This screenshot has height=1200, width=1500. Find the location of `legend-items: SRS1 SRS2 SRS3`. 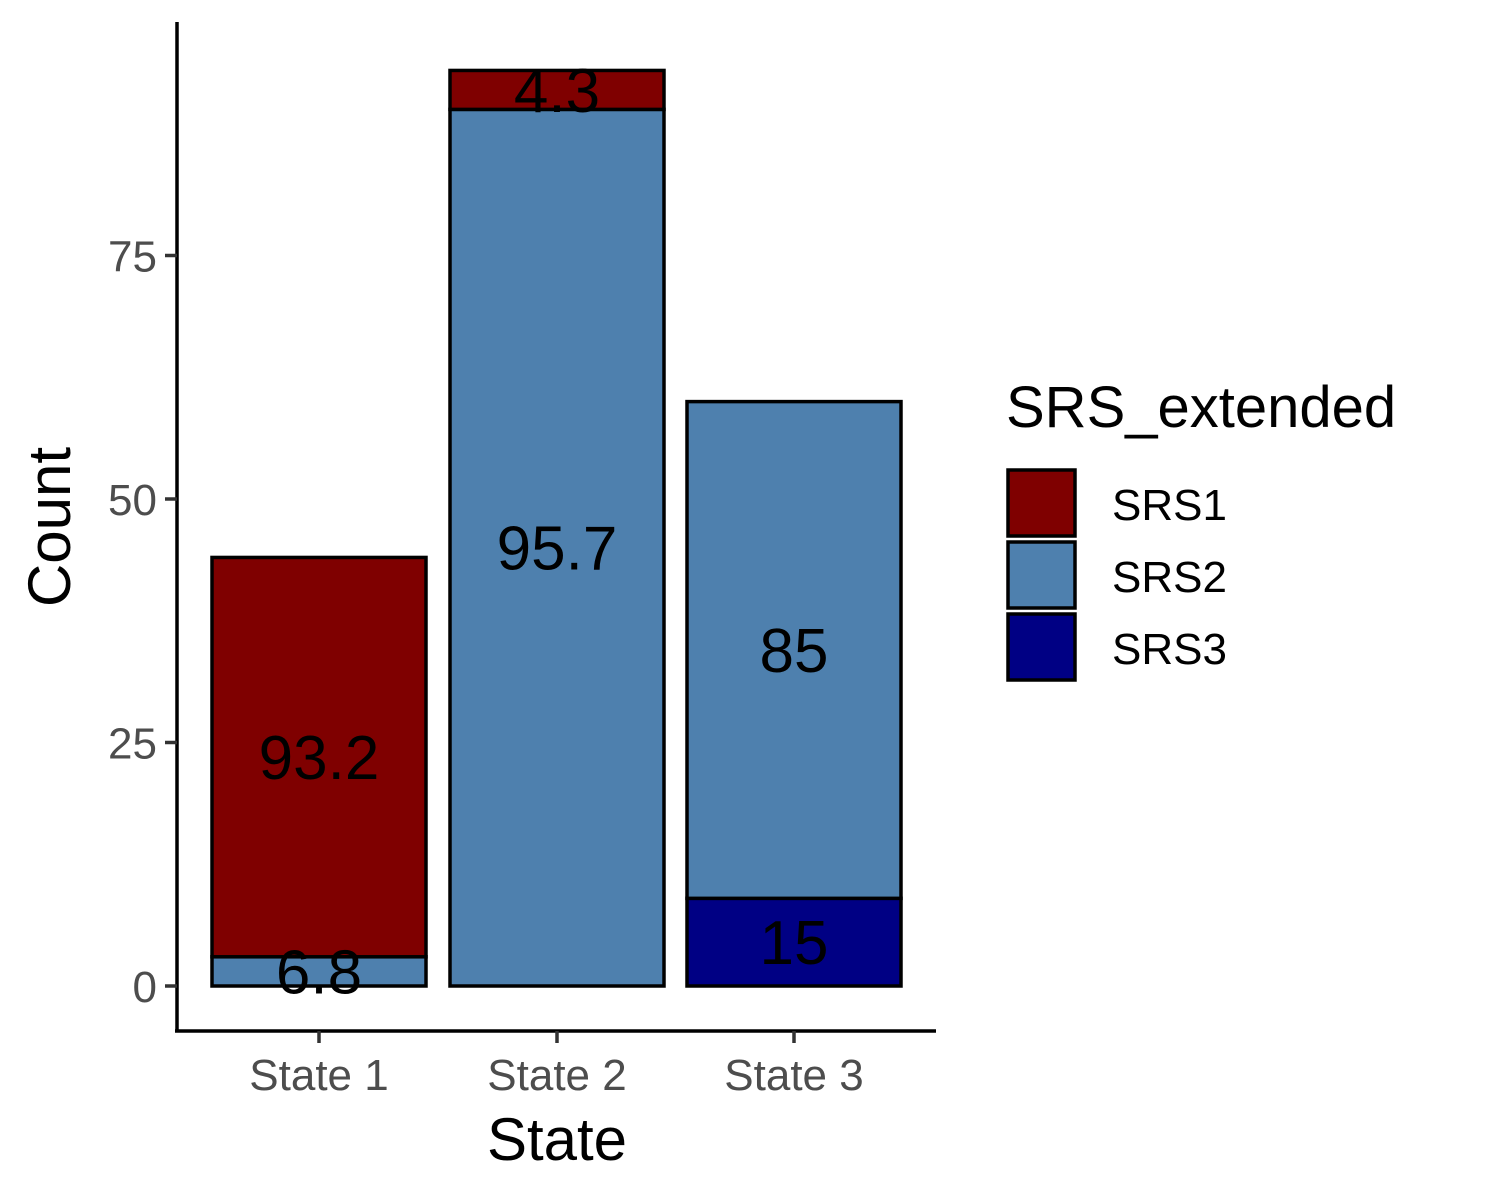

legend-items: SRS1 SRS2 SRS3 is located at coordinates (1116, 575).